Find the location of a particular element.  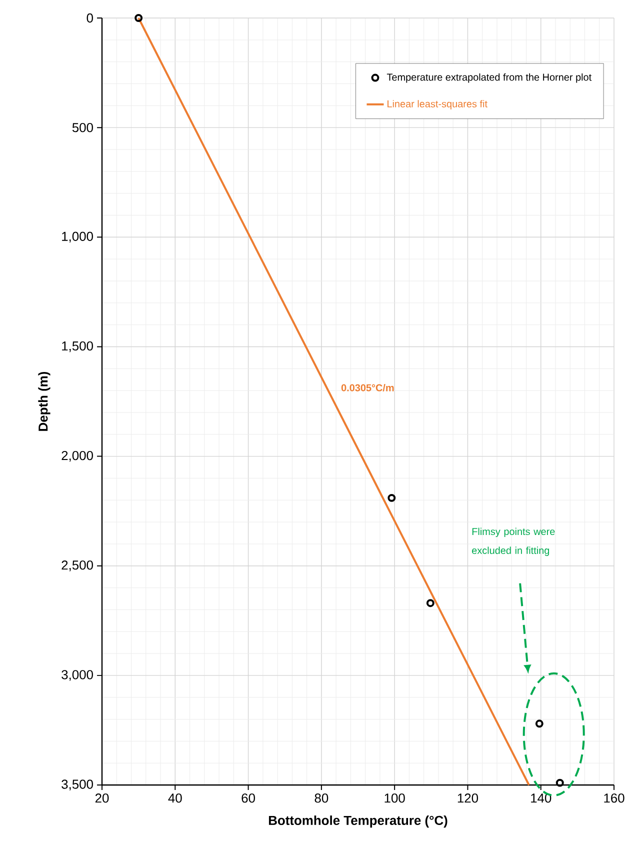

x-tick-label: 120 is located at coordinates (468, 798).